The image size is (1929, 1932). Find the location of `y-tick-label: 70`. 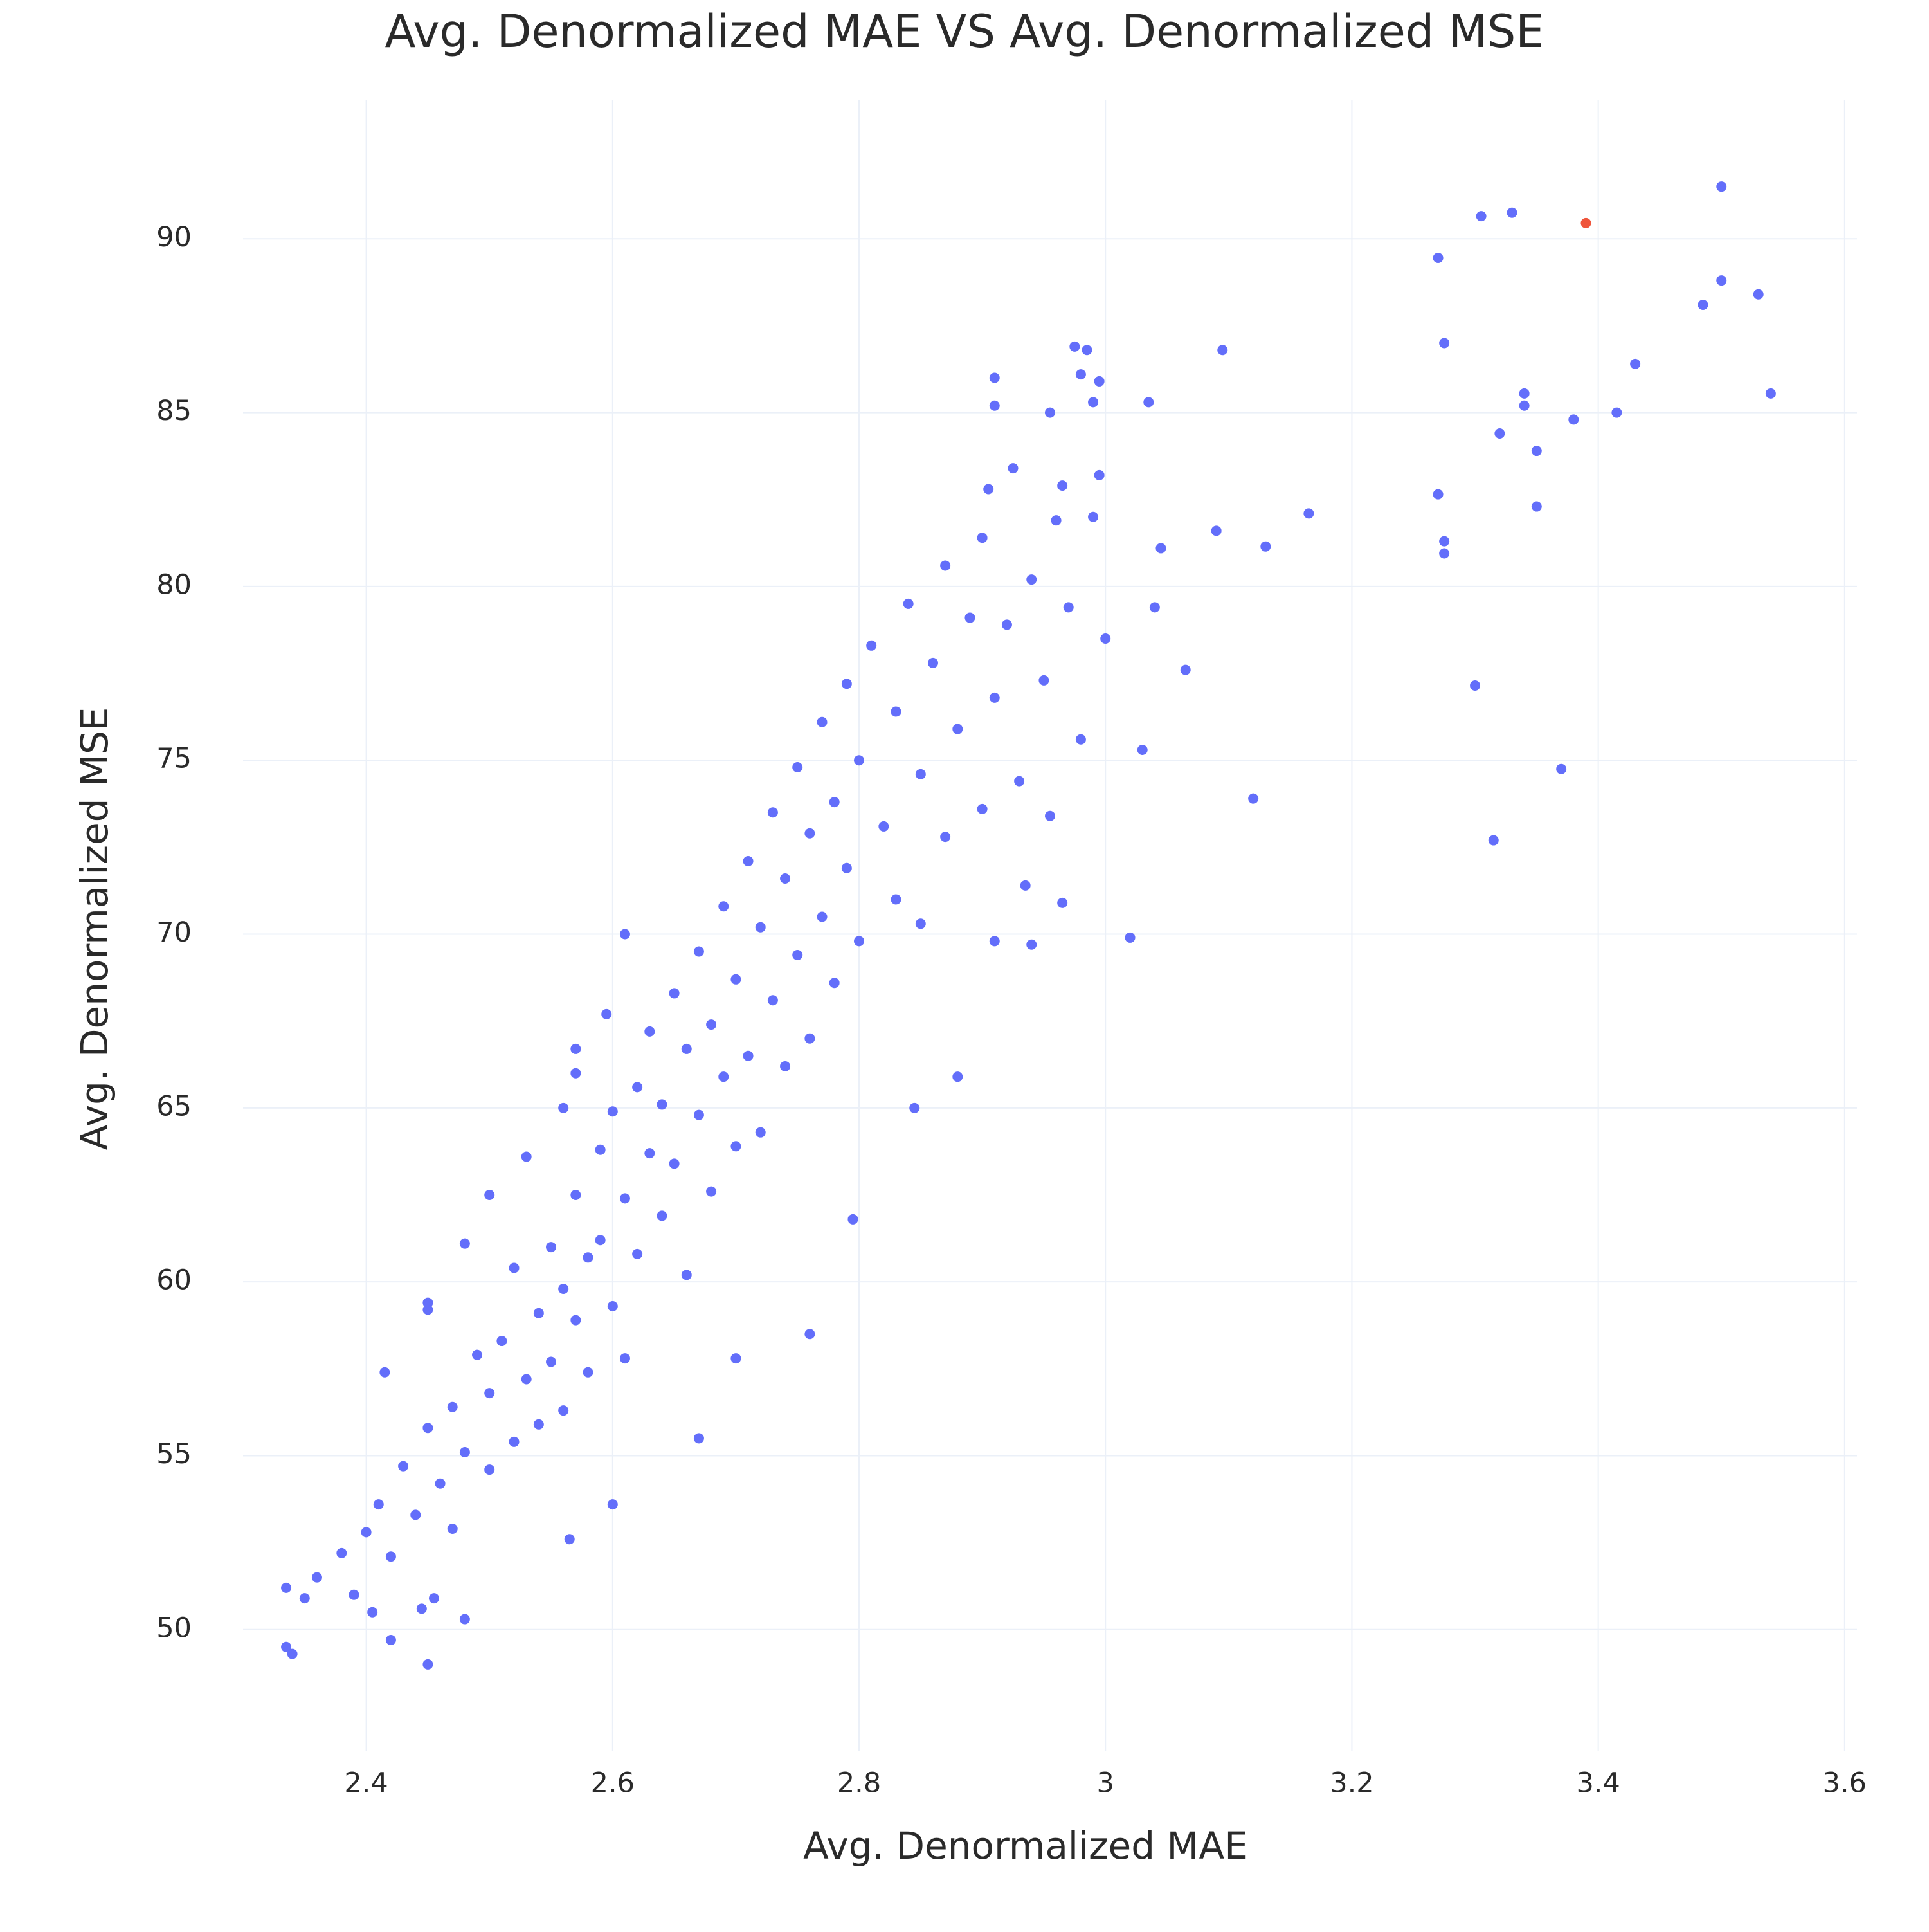

y-tick-label: 70 is located at coordinates (174, 933).